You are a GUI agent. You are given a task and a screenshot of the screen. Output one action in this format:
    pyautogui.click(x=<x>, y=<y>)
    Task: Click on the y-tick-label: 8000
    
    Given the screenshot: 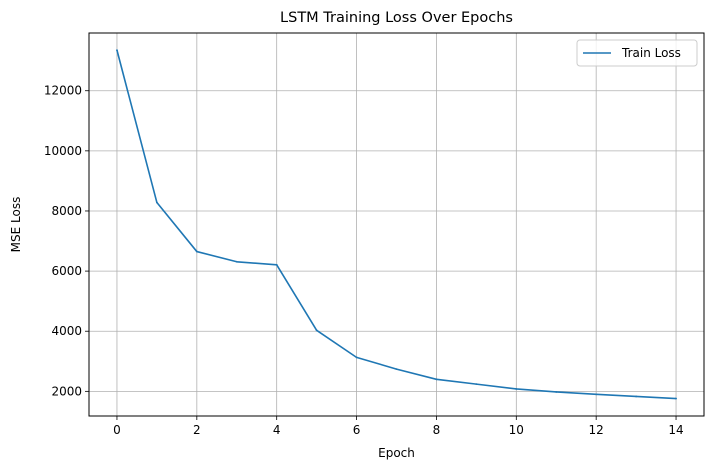 What is the action you would take?
    pyautogui.click(x=66, y=211)
    